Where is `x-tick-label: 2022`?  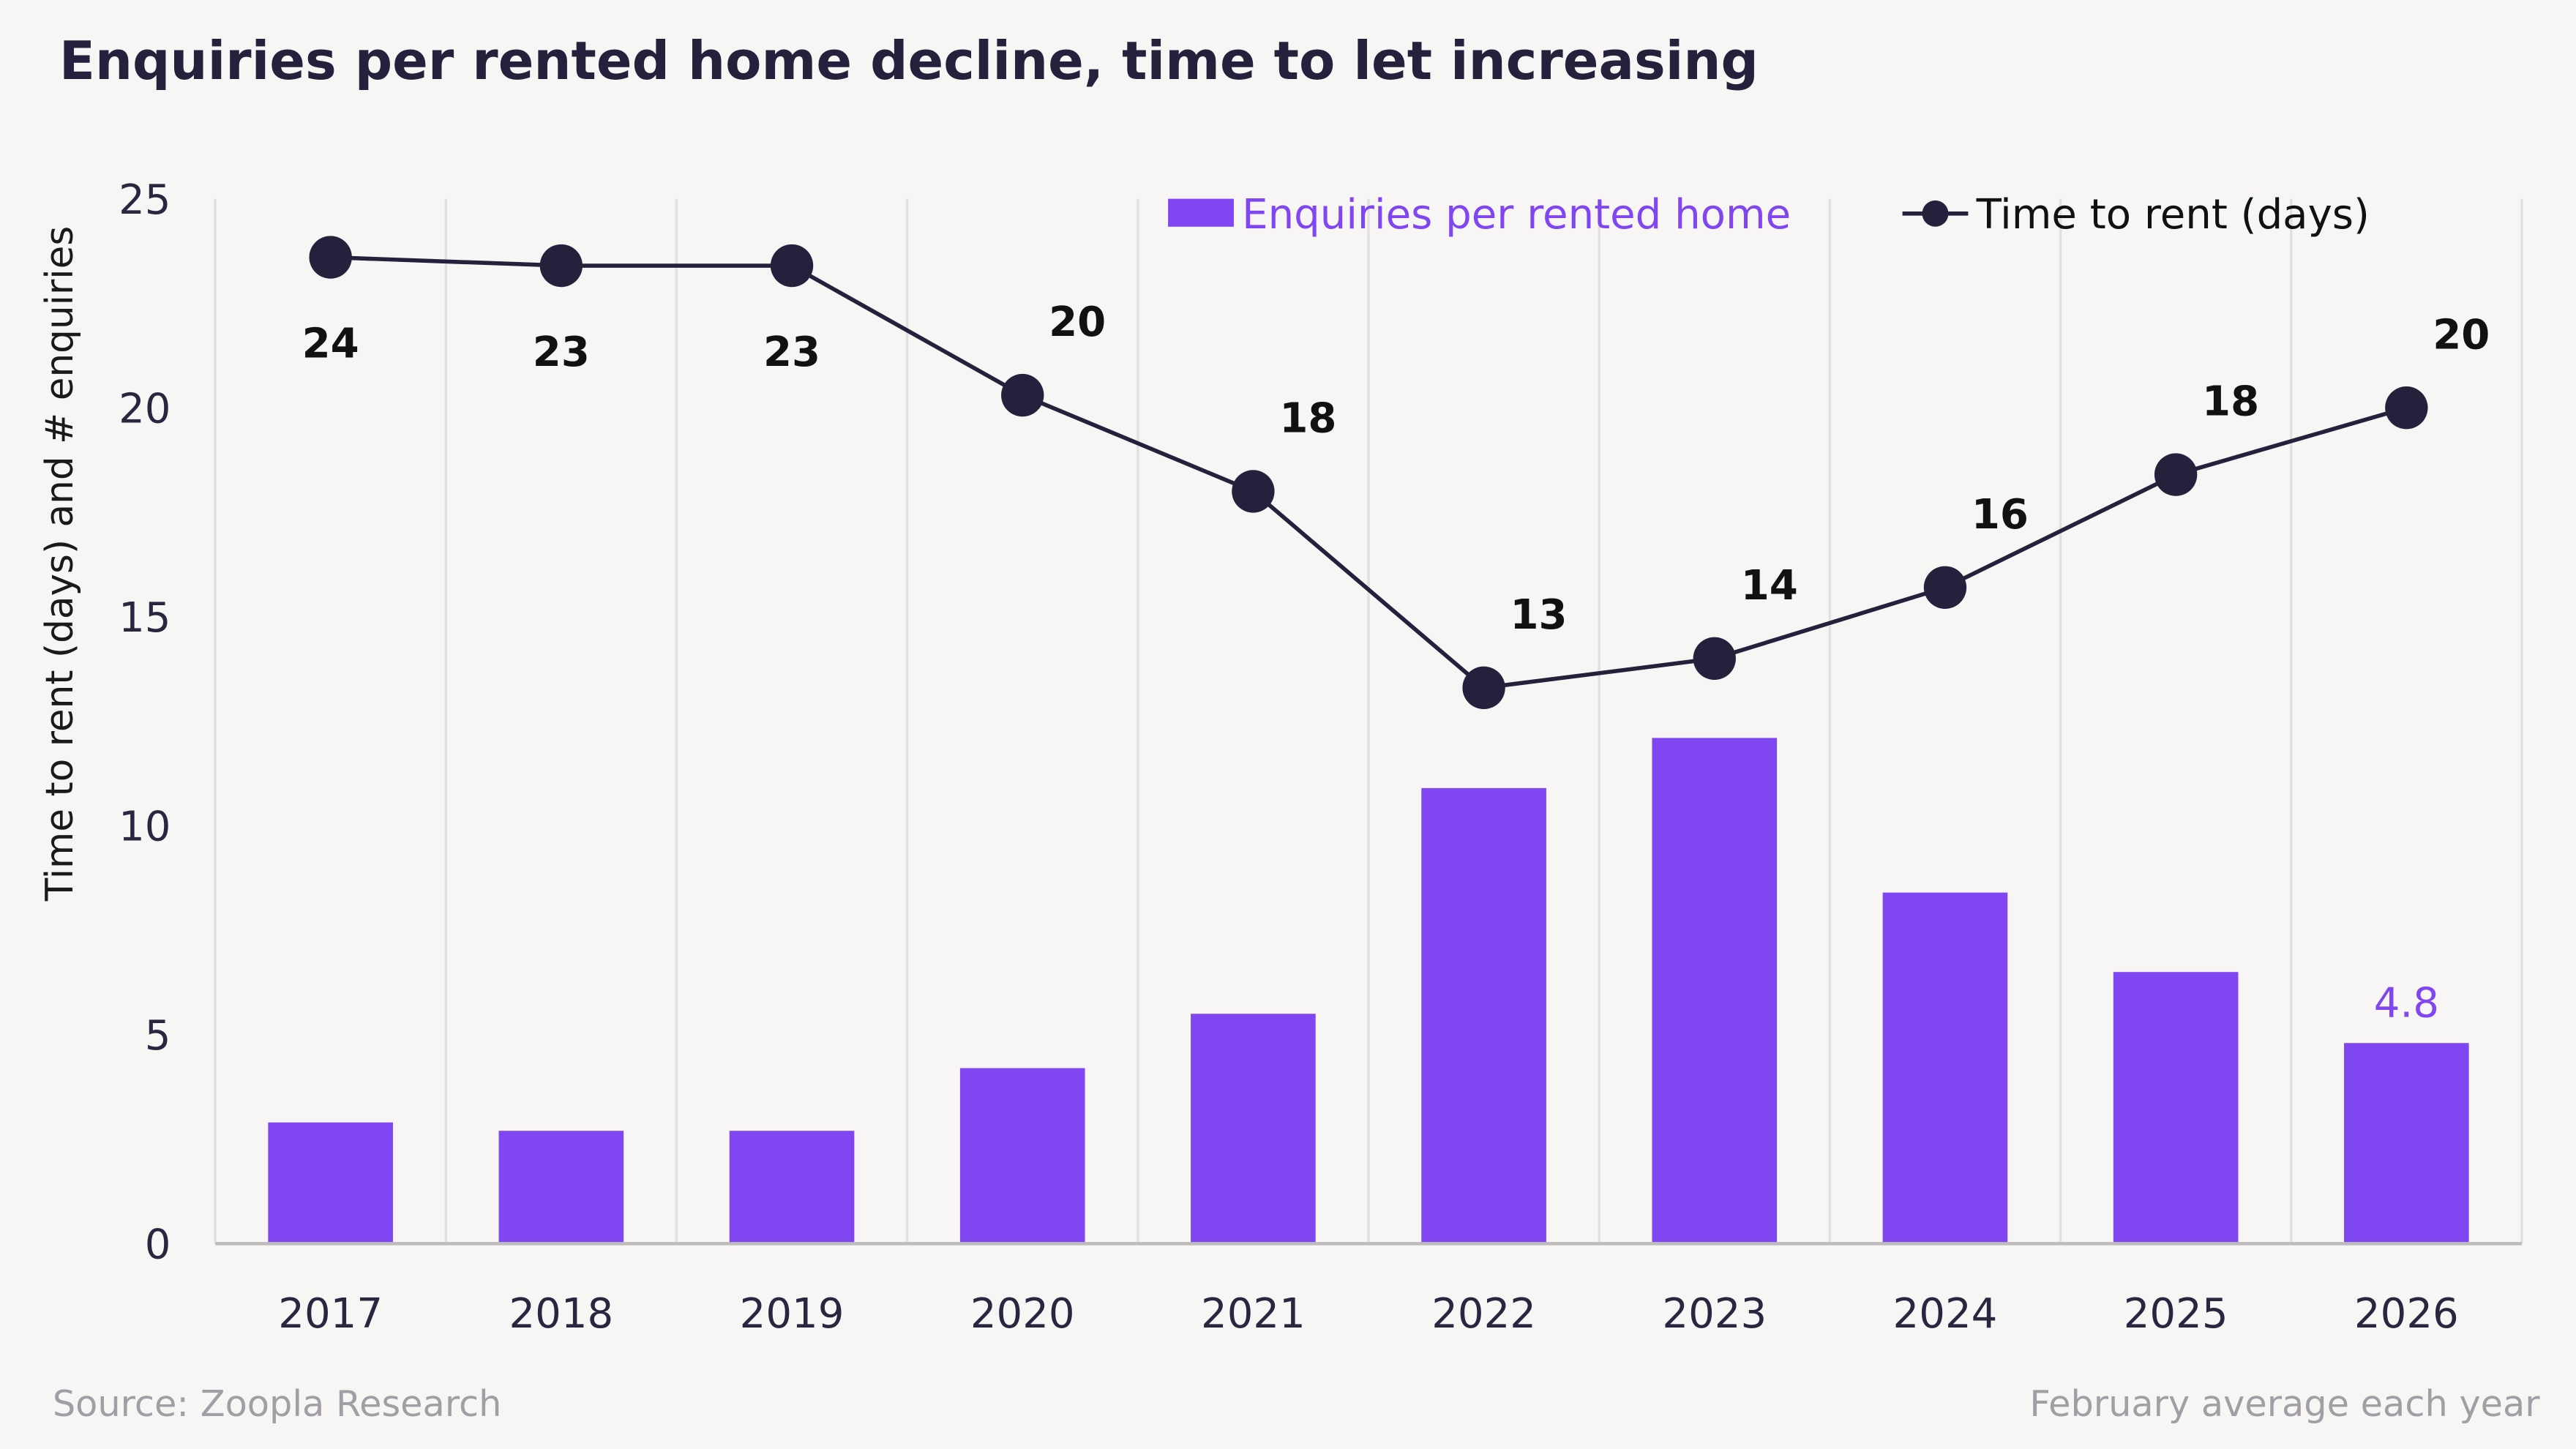
x-tick-label: 2022 is located at coordinates (1483, 1314).